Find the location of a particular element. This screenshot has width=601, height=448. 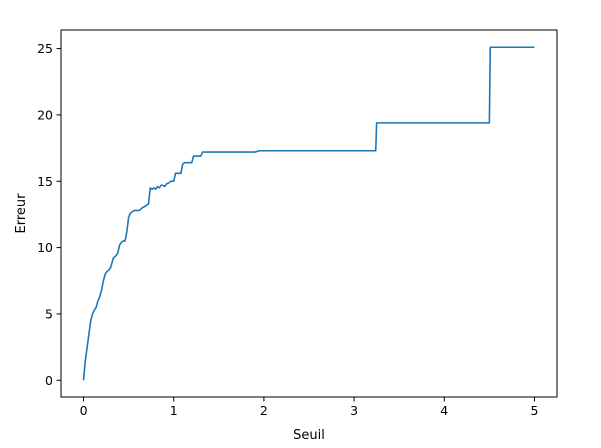

x-tick-label: 0 is located at coordinates (84, 410).